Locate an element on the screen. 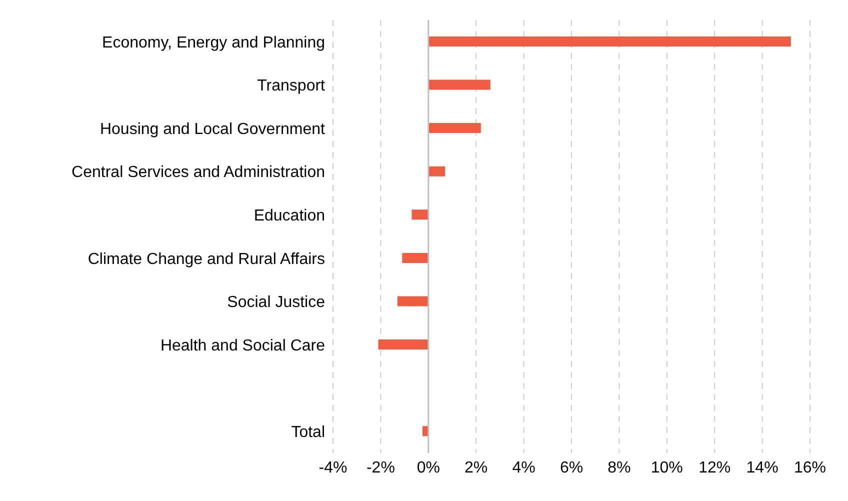 The width and height of the screenshot is (848, 501). x-tick-label: -2% is located at coordinates (380, 467).